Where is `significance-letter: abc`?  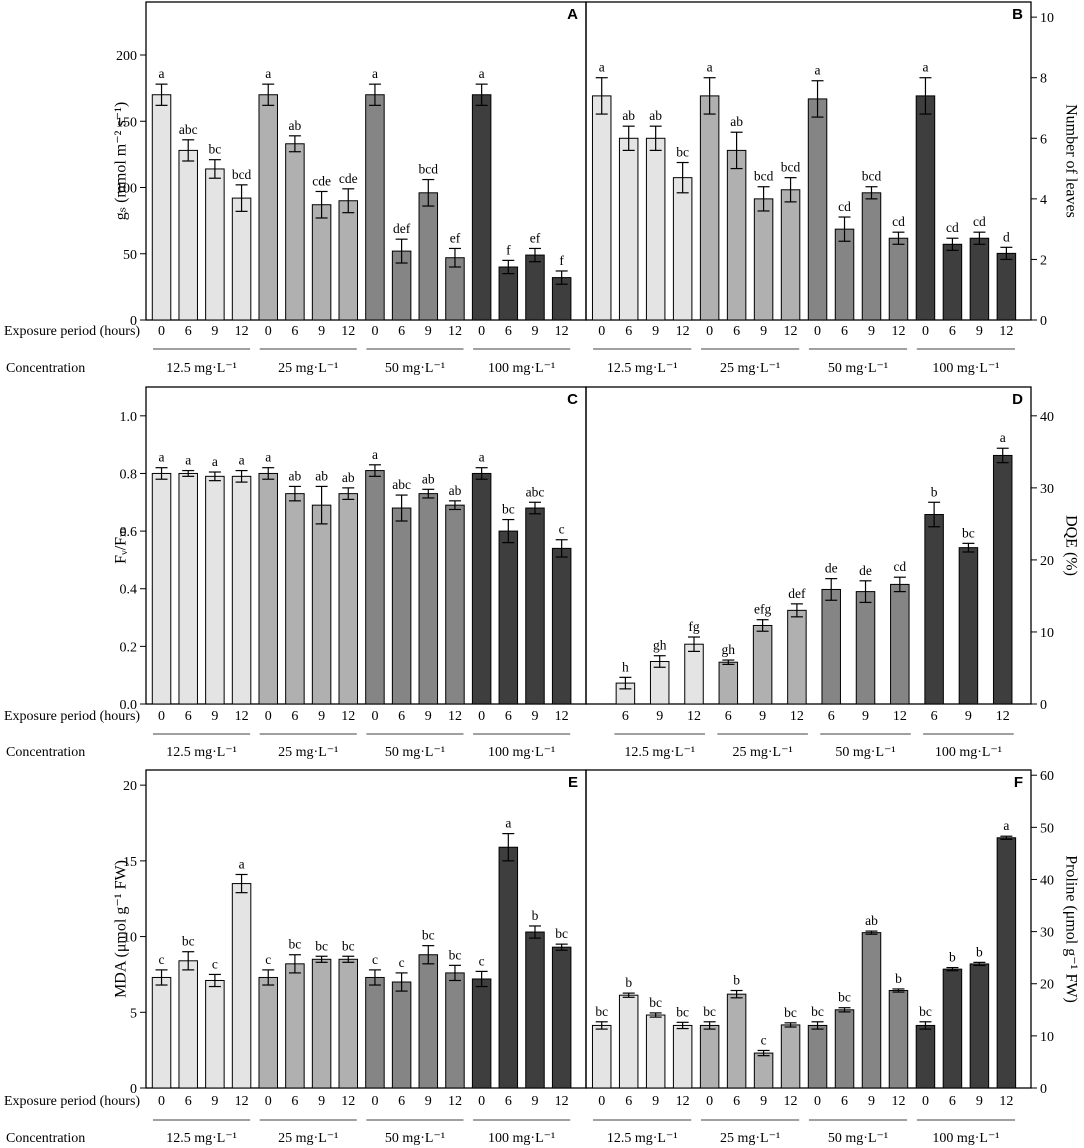 significance-letter: abc is located at coordinates (535, 491).